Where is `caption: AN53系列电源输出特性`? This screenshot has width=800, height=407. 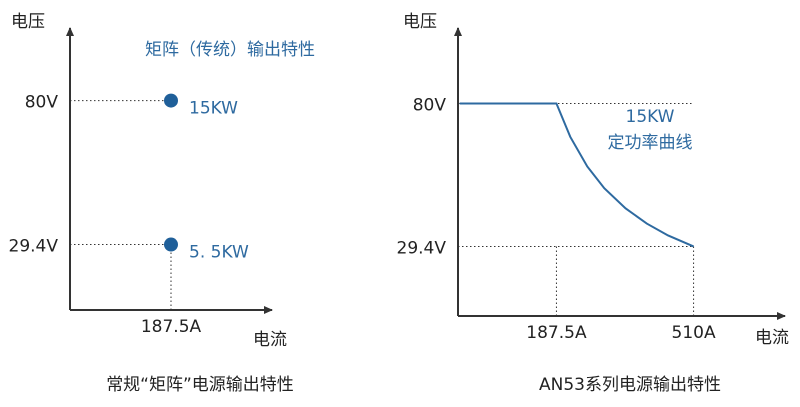
caption: AN53系列电源输出特性 is located at coordinates (630, 385).